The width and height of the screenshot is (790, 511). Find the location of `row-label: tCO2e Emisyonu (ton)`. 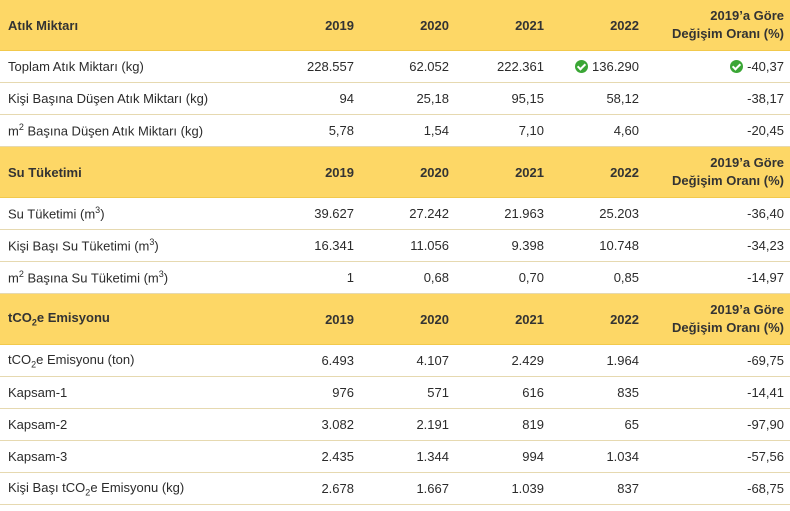

row-label: tCO2e Emisyonu (ton) is located at coordinates (130, 360).